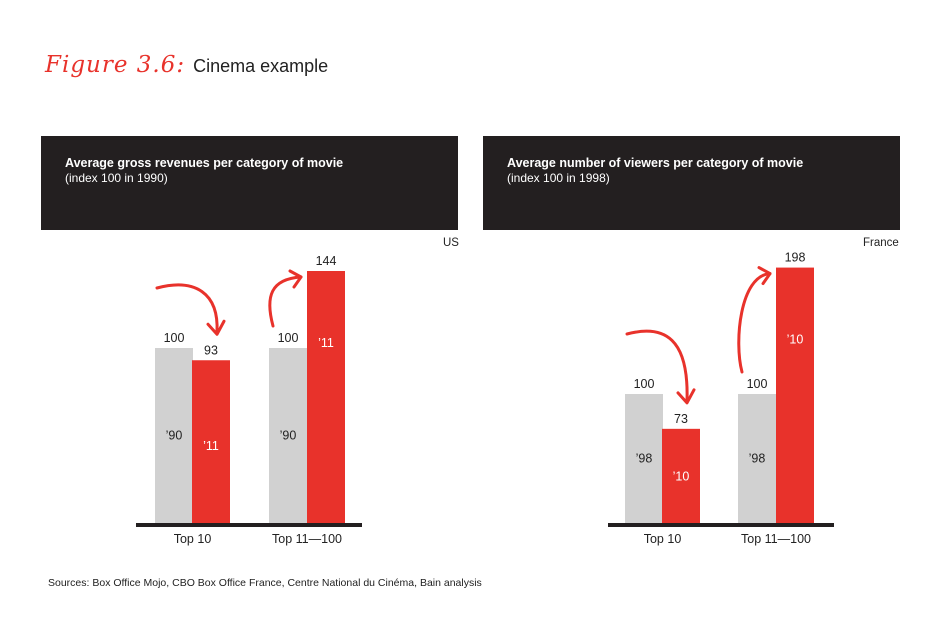  What do you see at coordinates (686, 396) in the screenshot?
I see `chart-2-decrease-arrowhead` at bounding box center [686, 396].